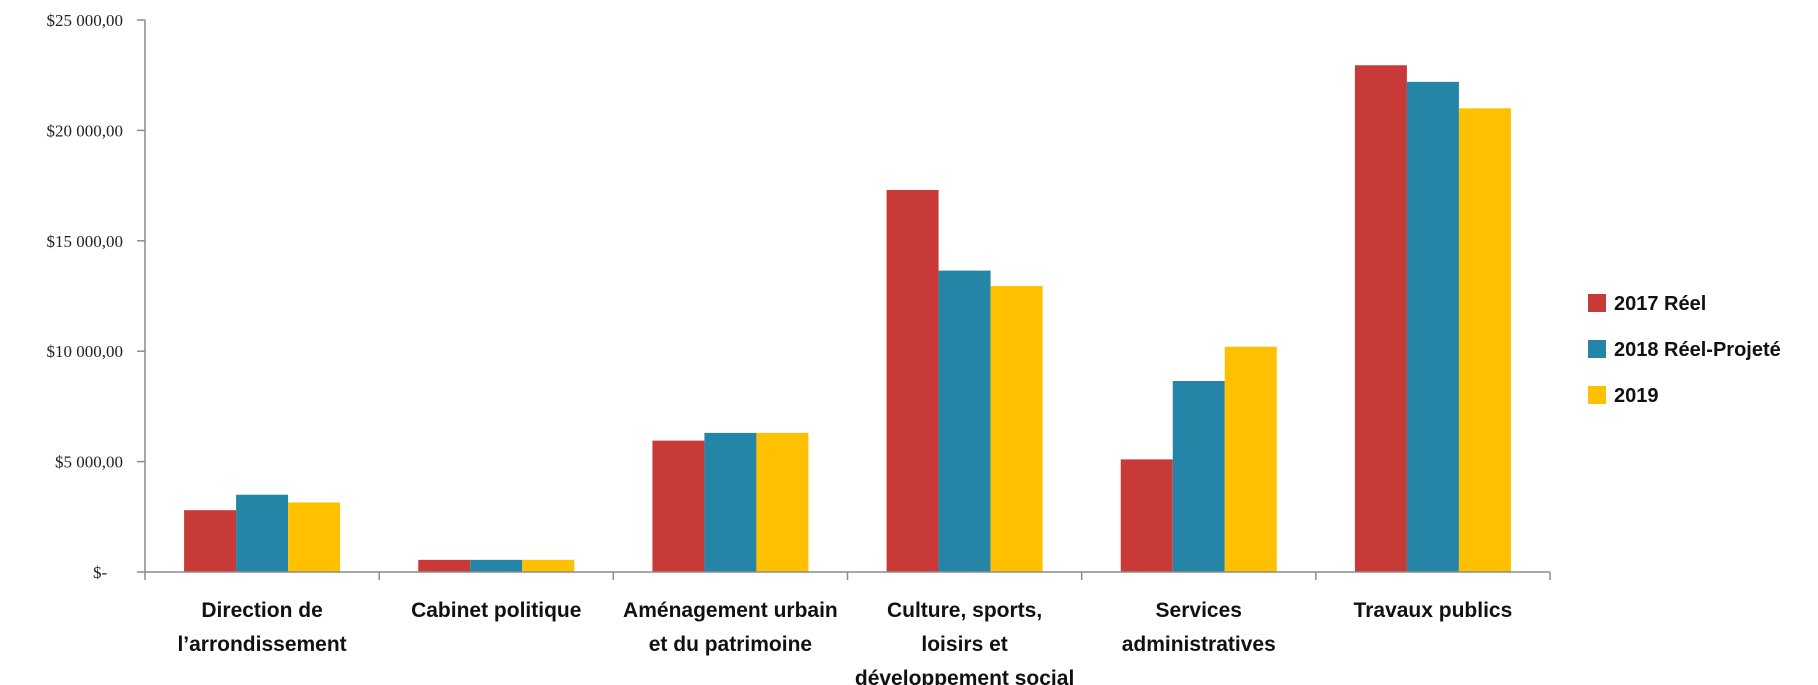 Image resolution: width=1818 pixels, height=685 pixels. I want to click on y-tick-label: $15 000,00, so click(85, 241).